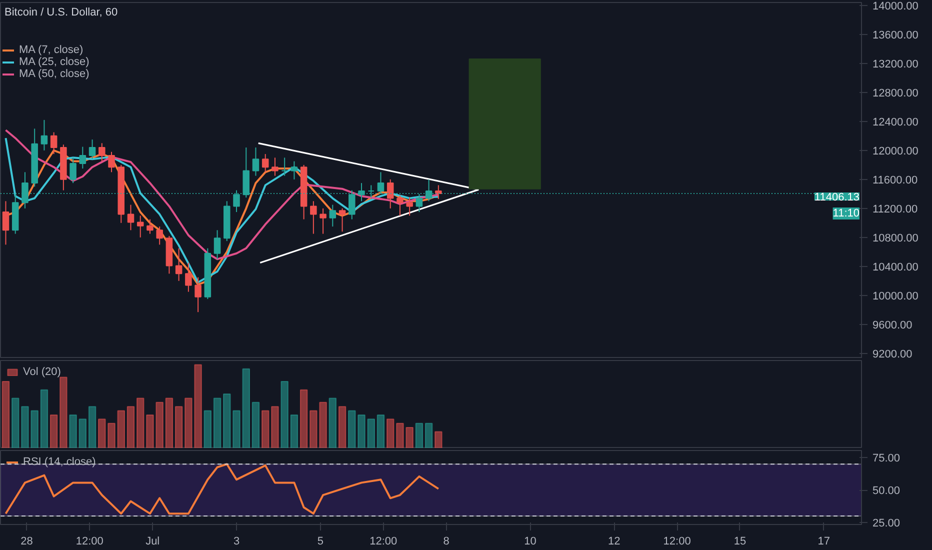 The height and width of the screenshot is (550, 932). I want to click on chart-title: Bitcoin / U.S. Dollar, 60, so click(61, 12).